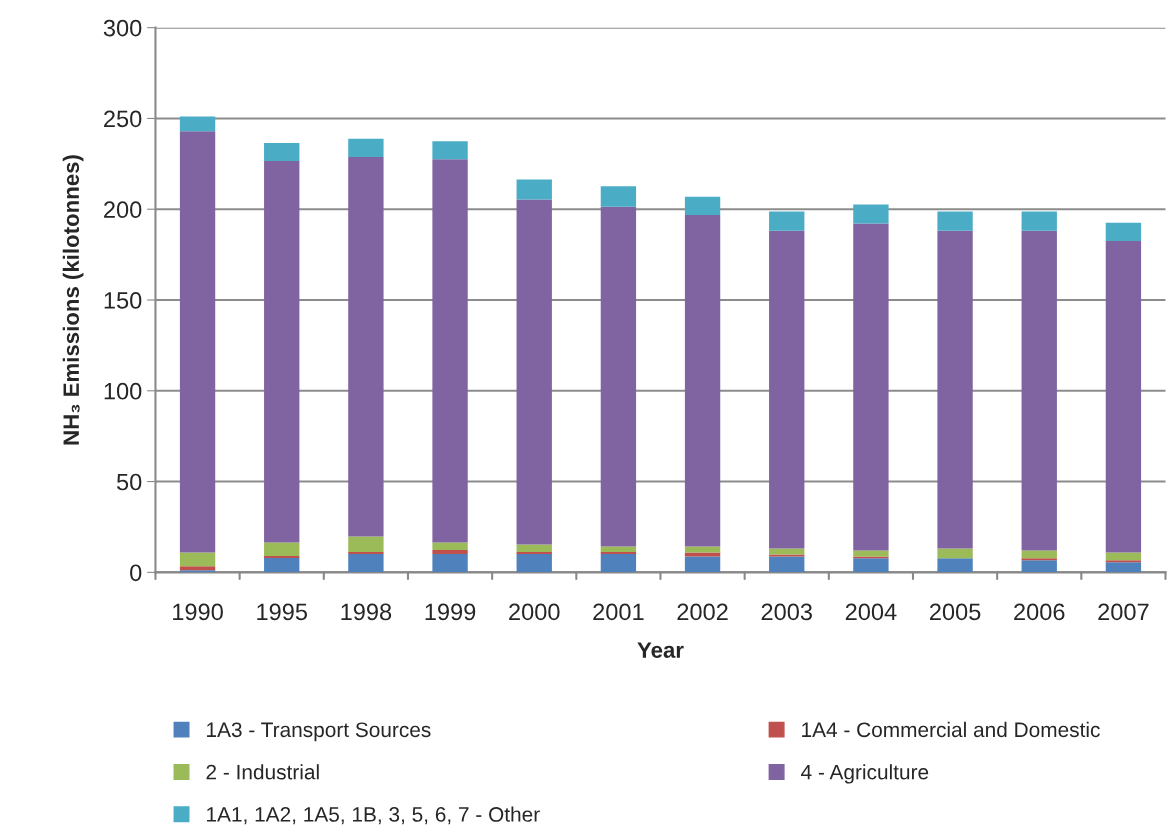 The width and height of the screenshot is (1169, 838). Describe the element at coordinates (122, 28) in the screenshot. I see `y-tick-label: 300` at that location.